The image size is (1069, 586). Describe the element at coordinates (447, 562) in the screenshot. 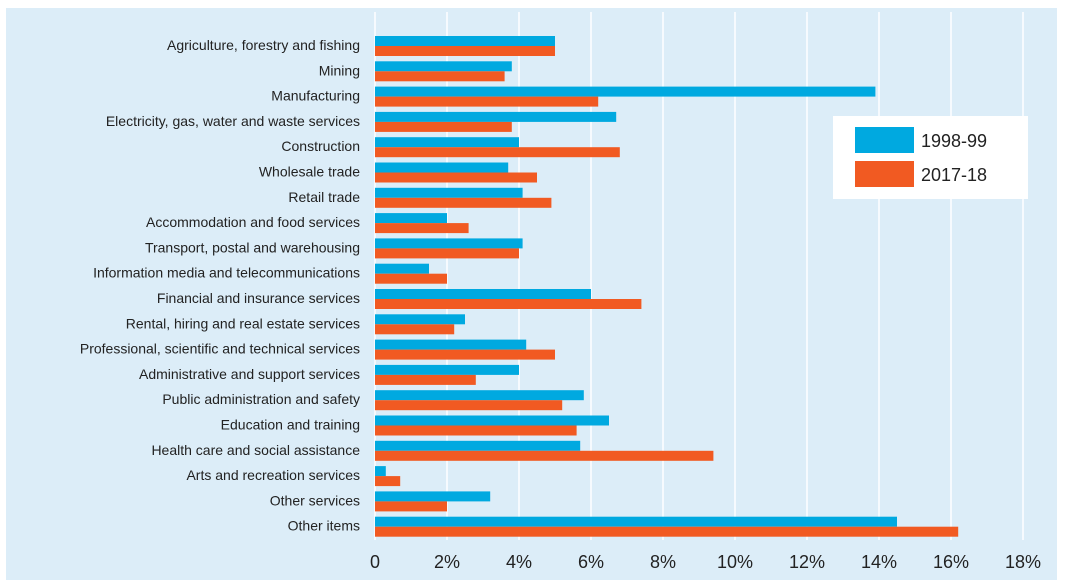

I see `x-tick-label: 2%` at that location.